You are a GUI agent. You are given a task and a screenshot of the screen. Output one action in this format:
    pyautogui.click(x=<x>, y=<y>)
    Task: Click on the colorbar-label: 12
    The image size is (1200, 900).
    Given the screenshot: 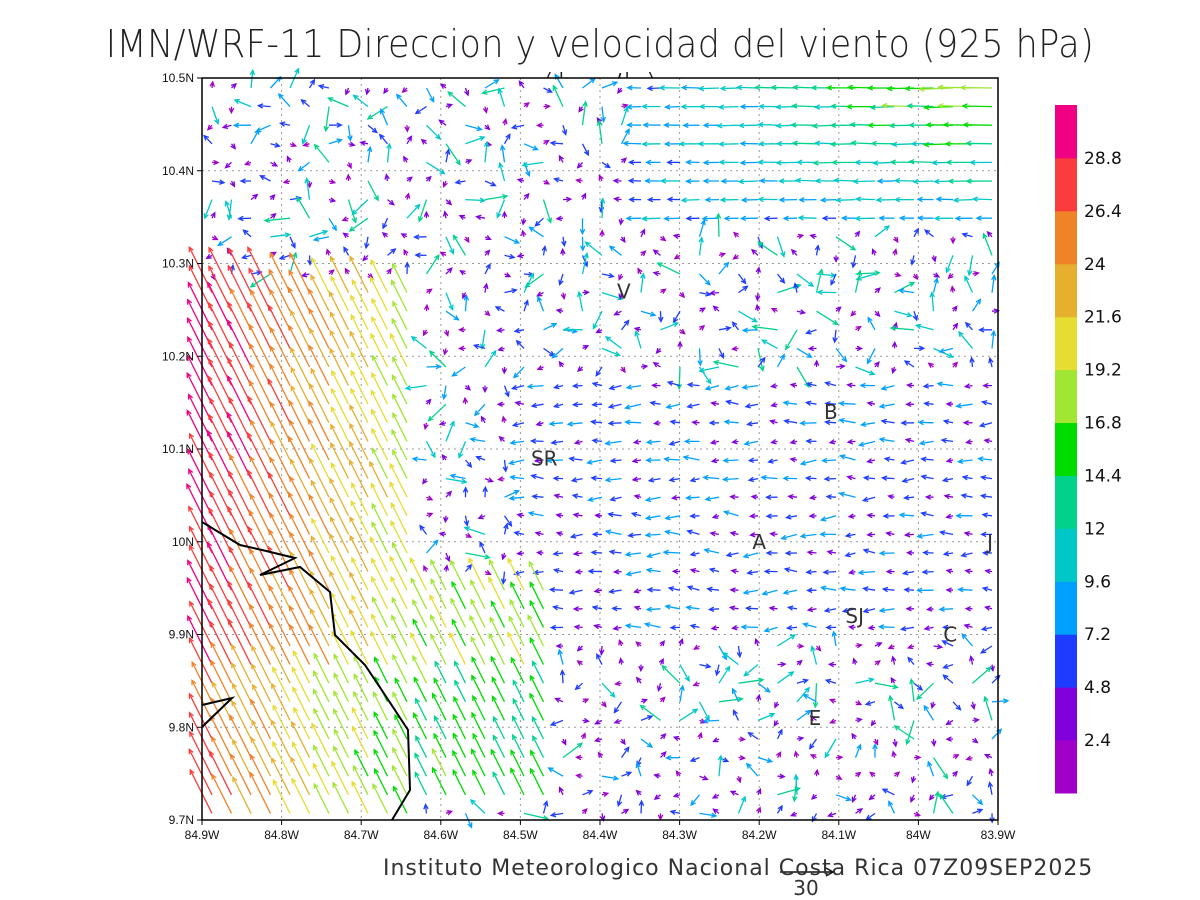 What is the action you would take?
    pyautogui.click(x=1095, y=529)
    